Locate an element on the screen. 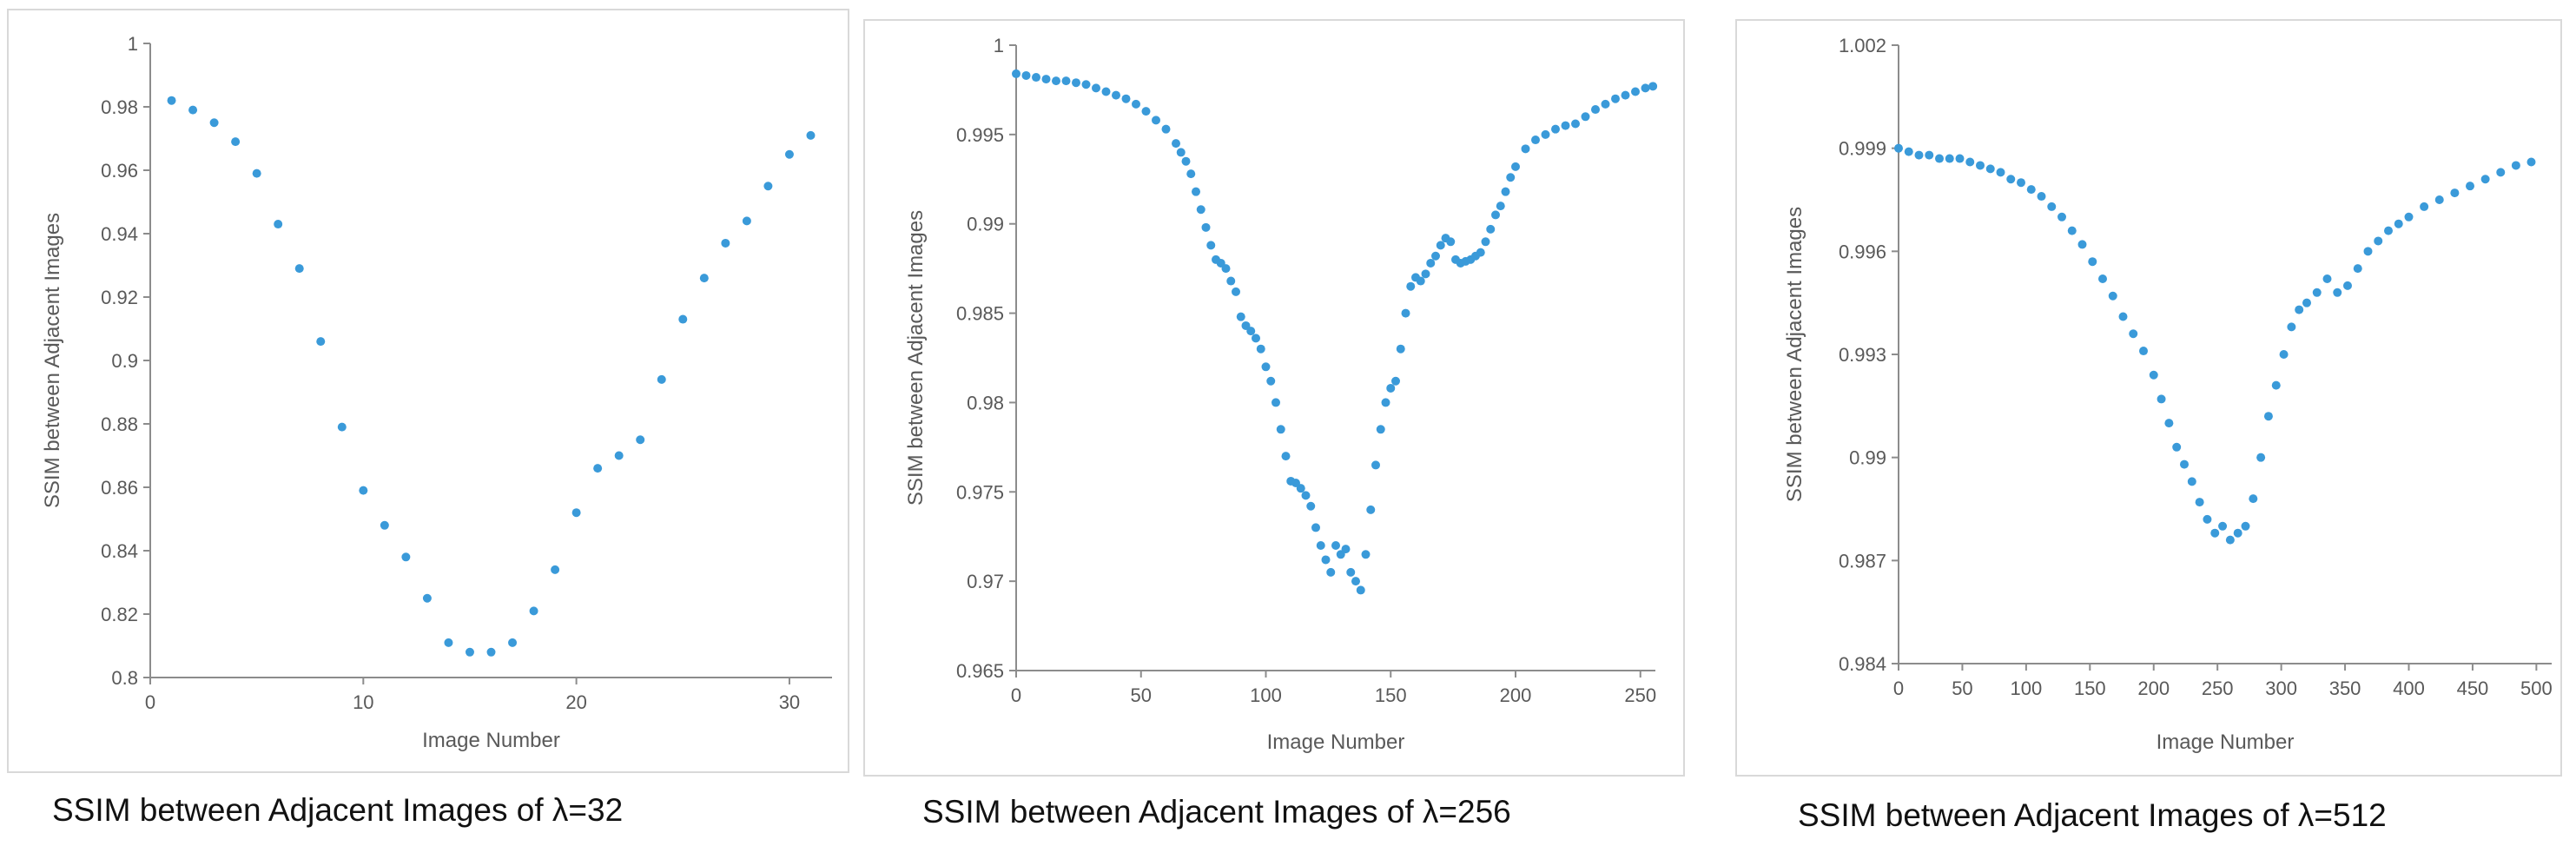  x-tick-label: 0 is located at coordinates (1016, 695).